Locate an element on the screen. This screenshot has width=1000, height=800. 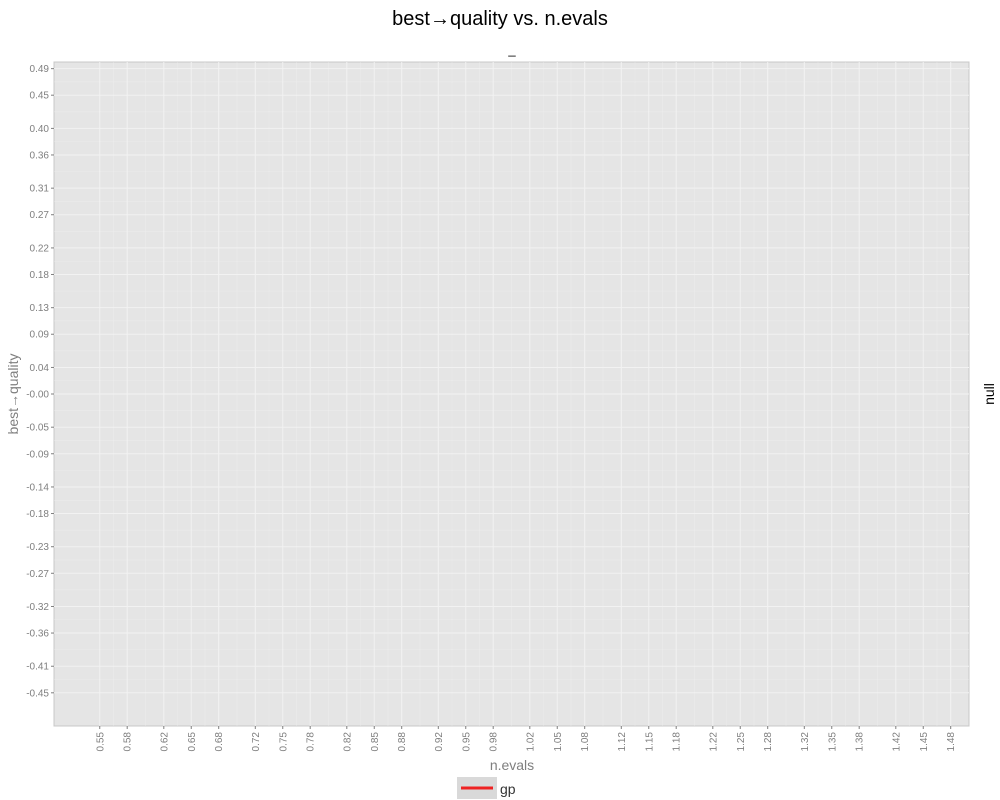
x-tick-label: 0.78 is located at coordinates (311, 742).